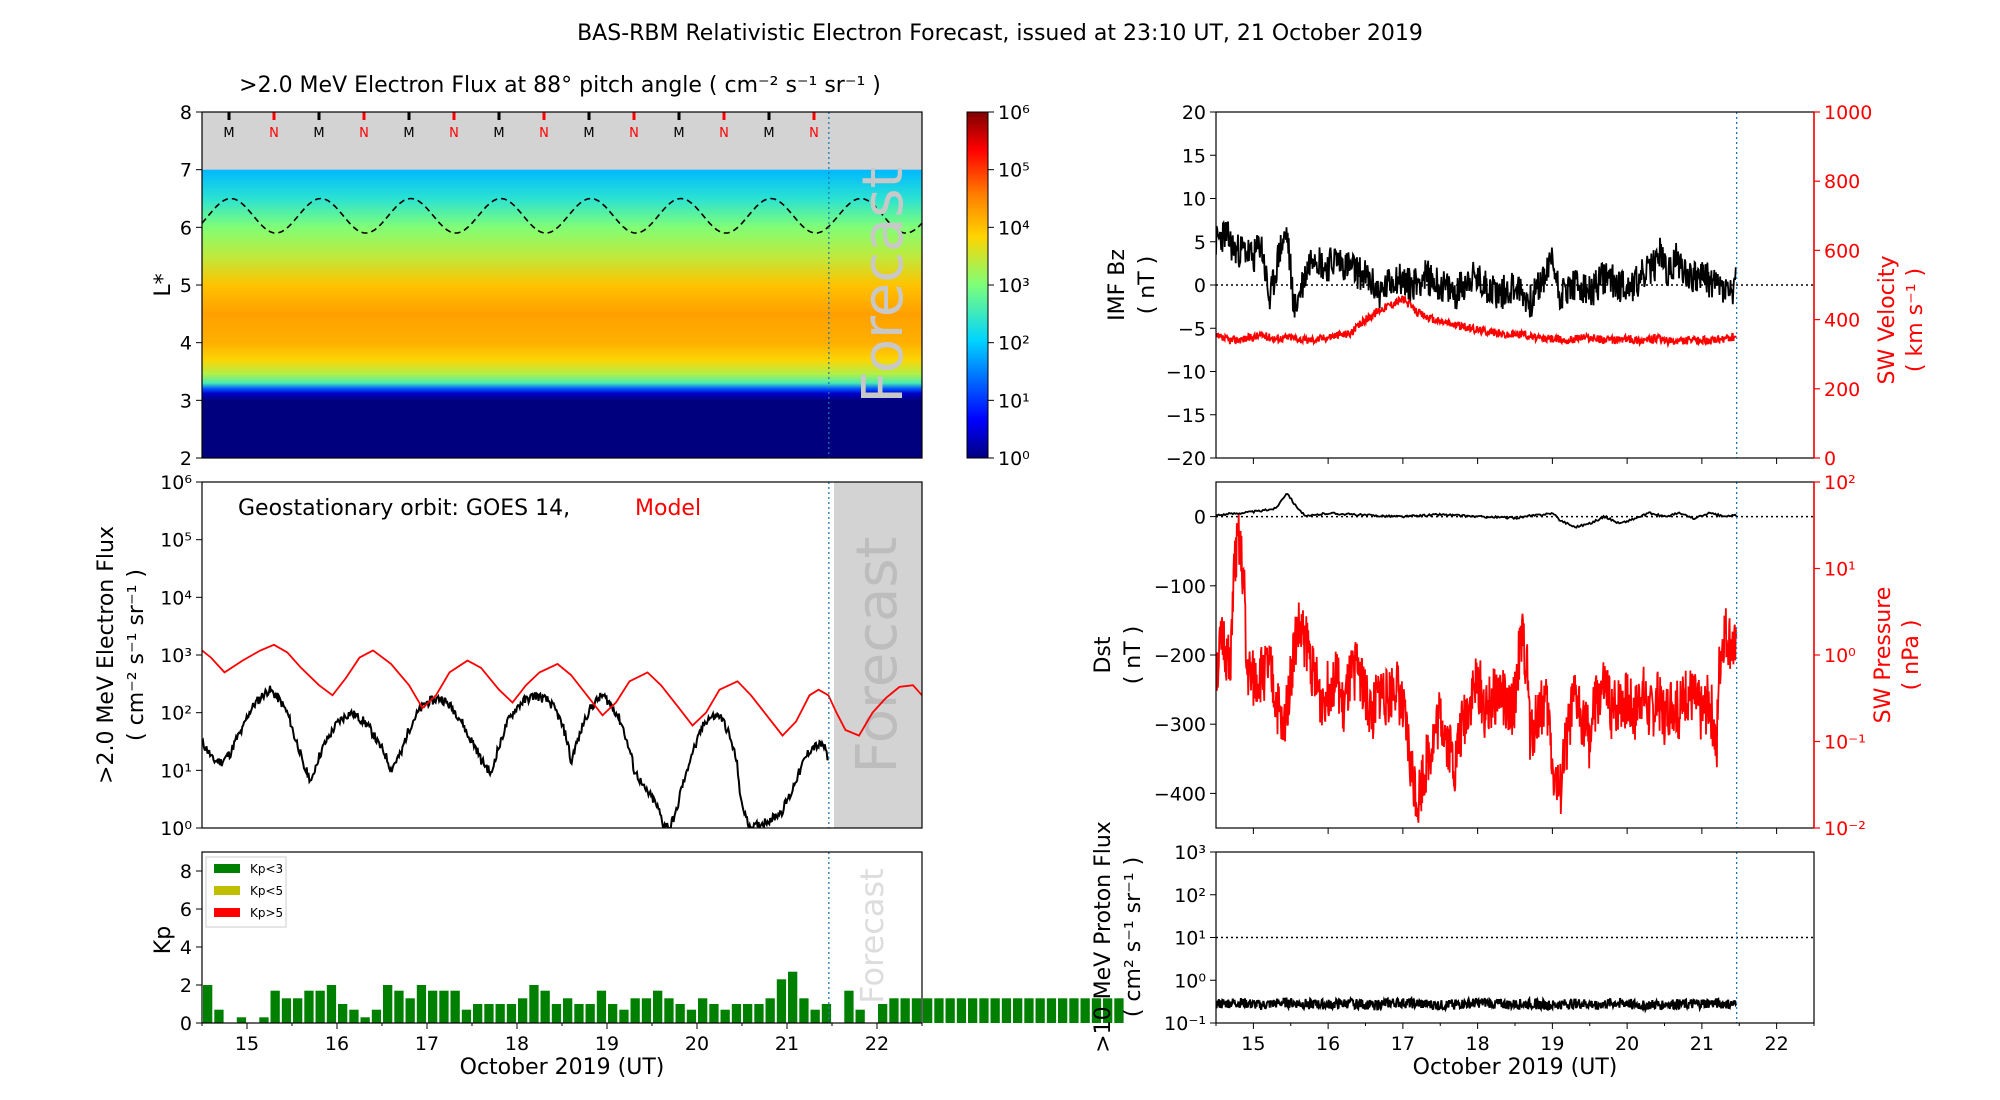 The image size is (2000, 1100). What do you see at coordinates (136, 655) in the screenshot?
I see `geo-ylabel-units: ( cm⁻² s⁻¹ sr⁻¹ )` at bounding box center [136, 655].